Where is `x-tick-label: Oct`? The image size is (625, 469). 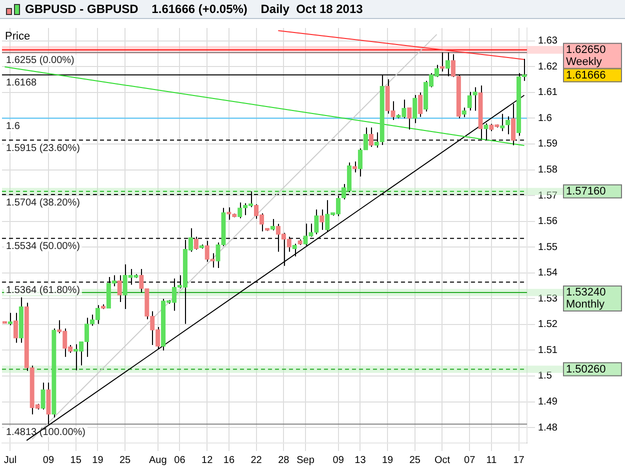
x-tick-label: Oct is located at coordinates (442, 460).